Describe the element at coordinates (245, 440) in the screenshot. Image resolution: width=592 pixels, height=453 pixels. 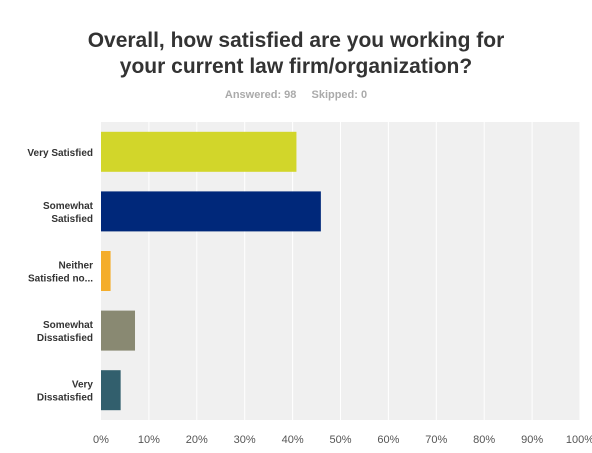
I see `x-tick-label: 30%` at that location.